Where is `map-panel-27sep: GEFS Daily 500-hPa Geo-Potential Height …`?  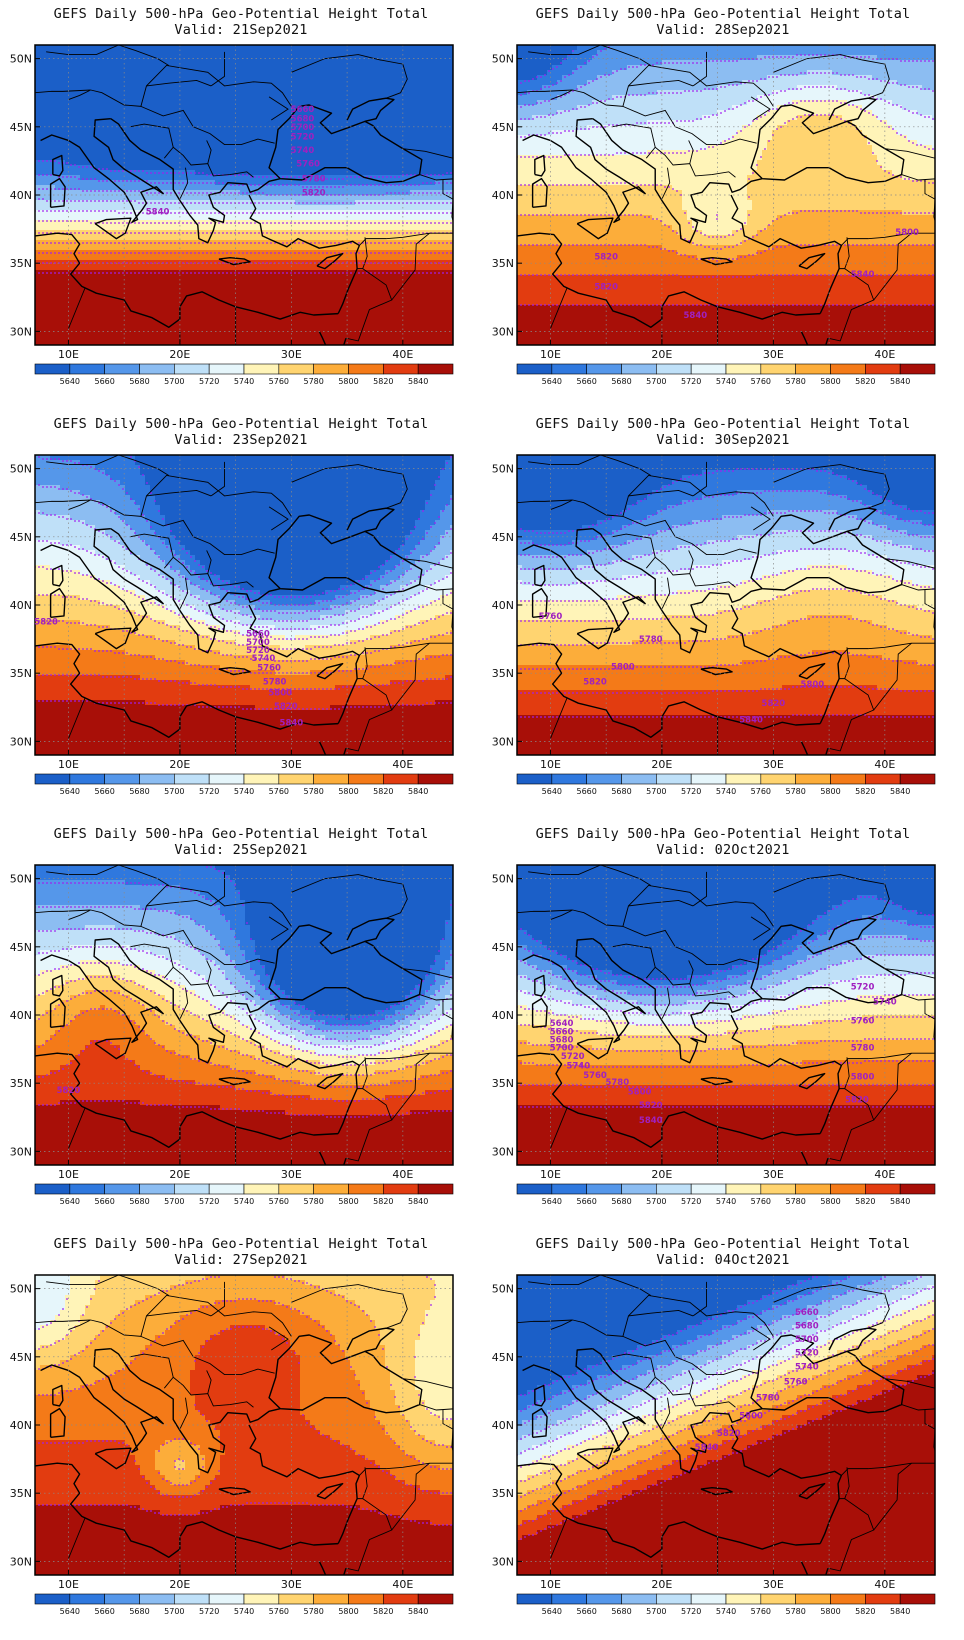
map-panel-27sep: GEFS Daily 500-hPa Geo-Potential Height … is located at coordinates (241, 1435).